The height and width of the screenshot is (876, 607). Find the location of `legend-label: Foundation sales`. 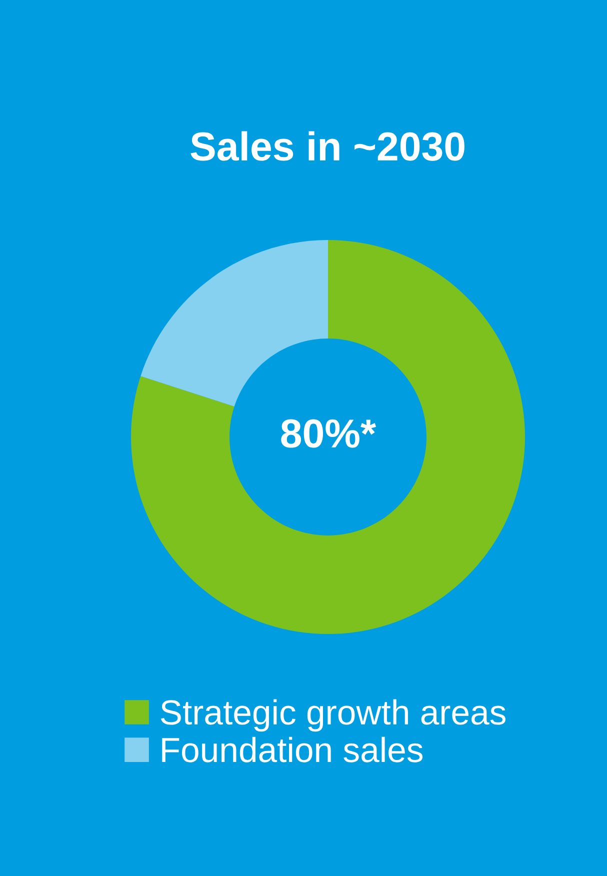

legend-label: Foundation sales is located at coordinates (292, 749).